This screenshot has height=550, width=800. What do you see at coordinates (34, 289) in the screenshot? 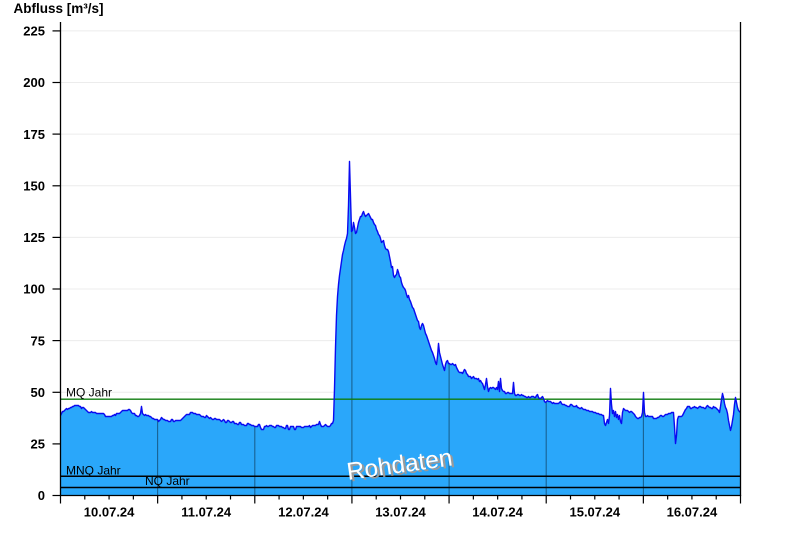
I see `svg-text: 100` at bounding box center [34, 289].